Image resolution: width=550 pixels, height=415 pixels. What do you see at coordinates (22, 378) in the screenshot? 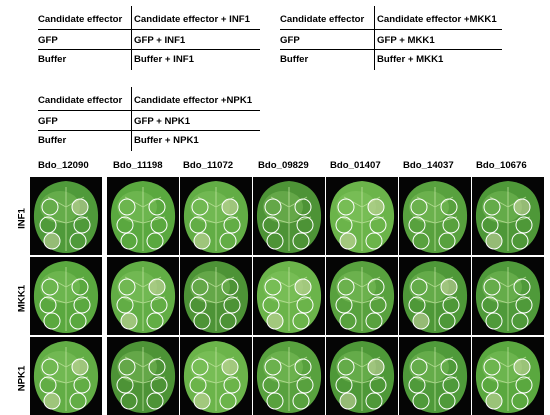
I see `row-label: NPK1` at bounding box center [22, 378].